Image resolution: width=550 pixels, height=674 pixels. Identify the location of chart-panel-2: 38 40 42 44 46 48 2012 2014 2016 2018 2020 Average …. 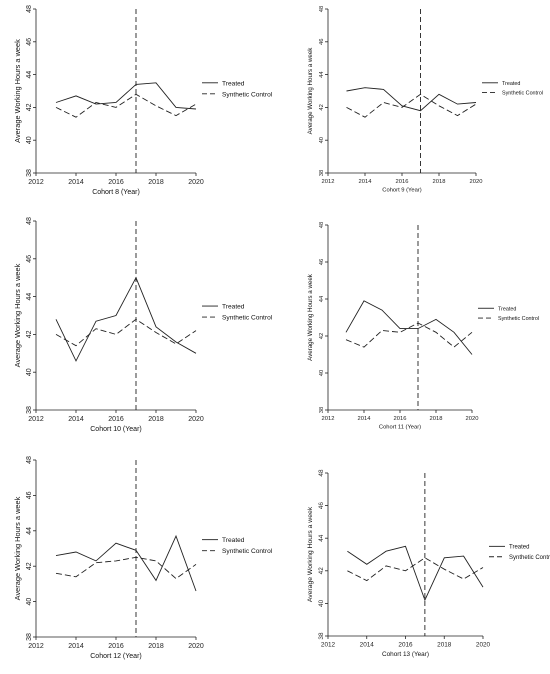
(424, 104).